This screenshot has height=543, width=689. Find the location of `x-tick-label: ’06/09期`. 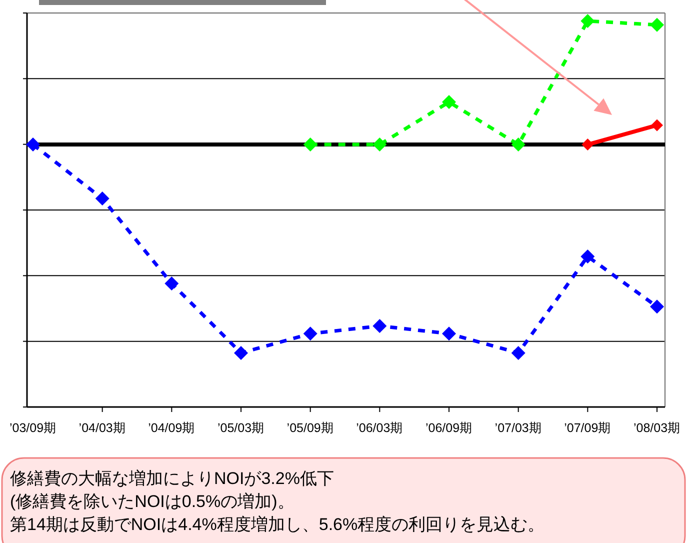

x-tick-label: ’06/09期 is located at coordinates (449, 428).